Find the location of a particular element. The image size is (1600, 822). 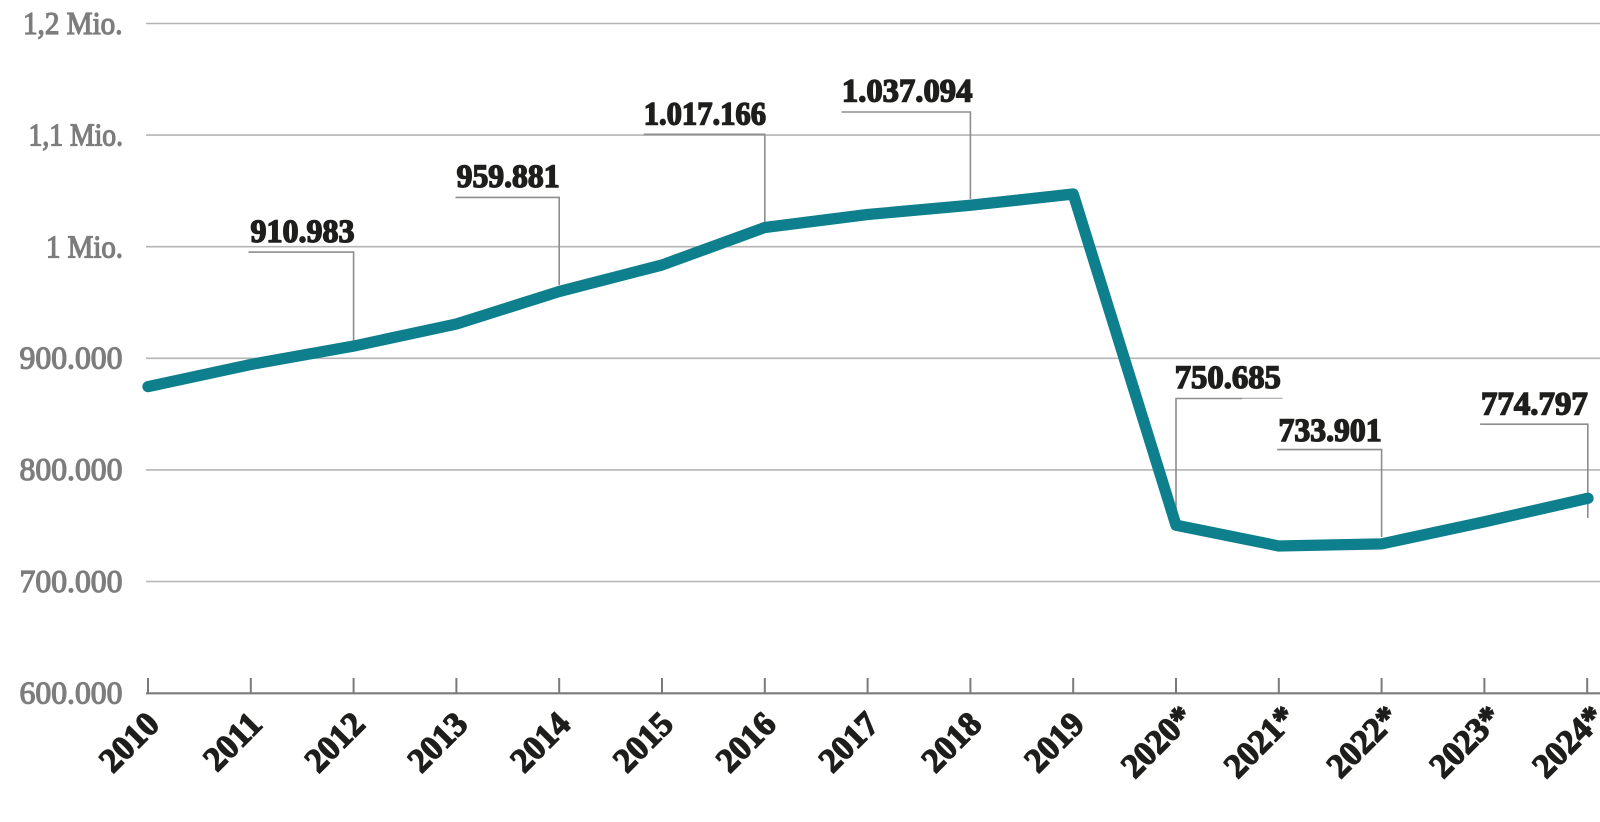

svg-text: 2019 is located at coordinates (1055, 742).